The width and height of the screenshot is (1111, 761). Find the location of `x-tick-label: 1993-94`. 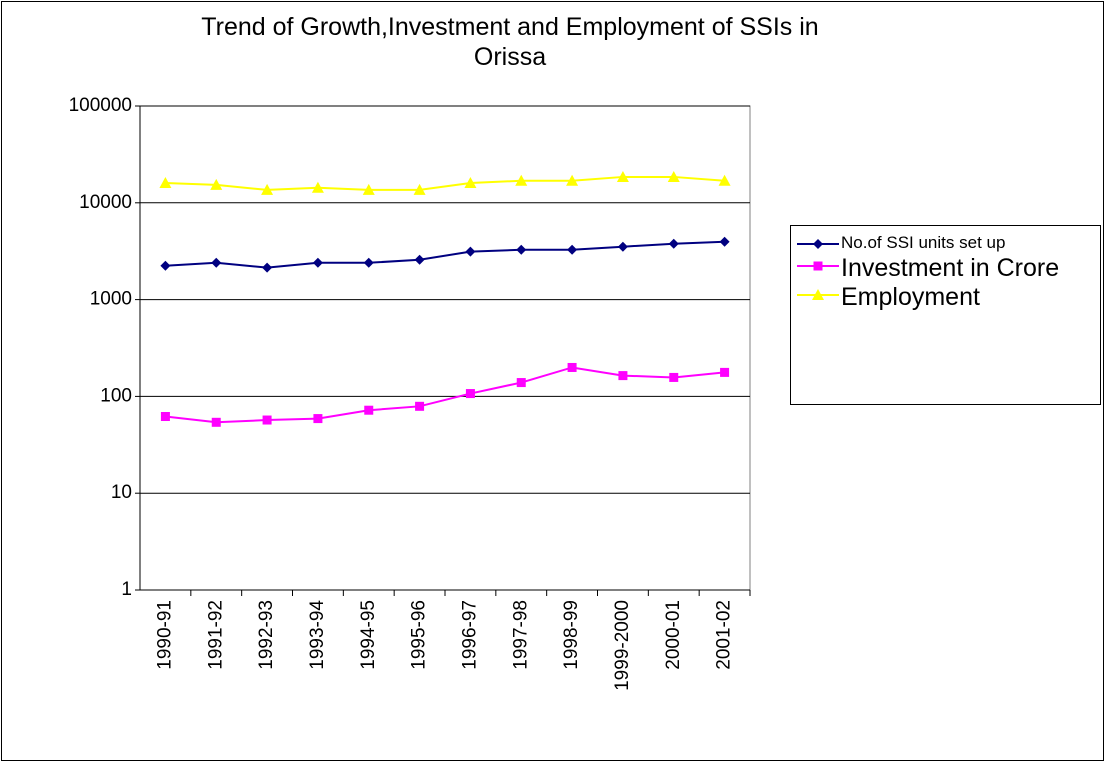

x-tick-label: 1993-94 is located at coordinates (317, 635).